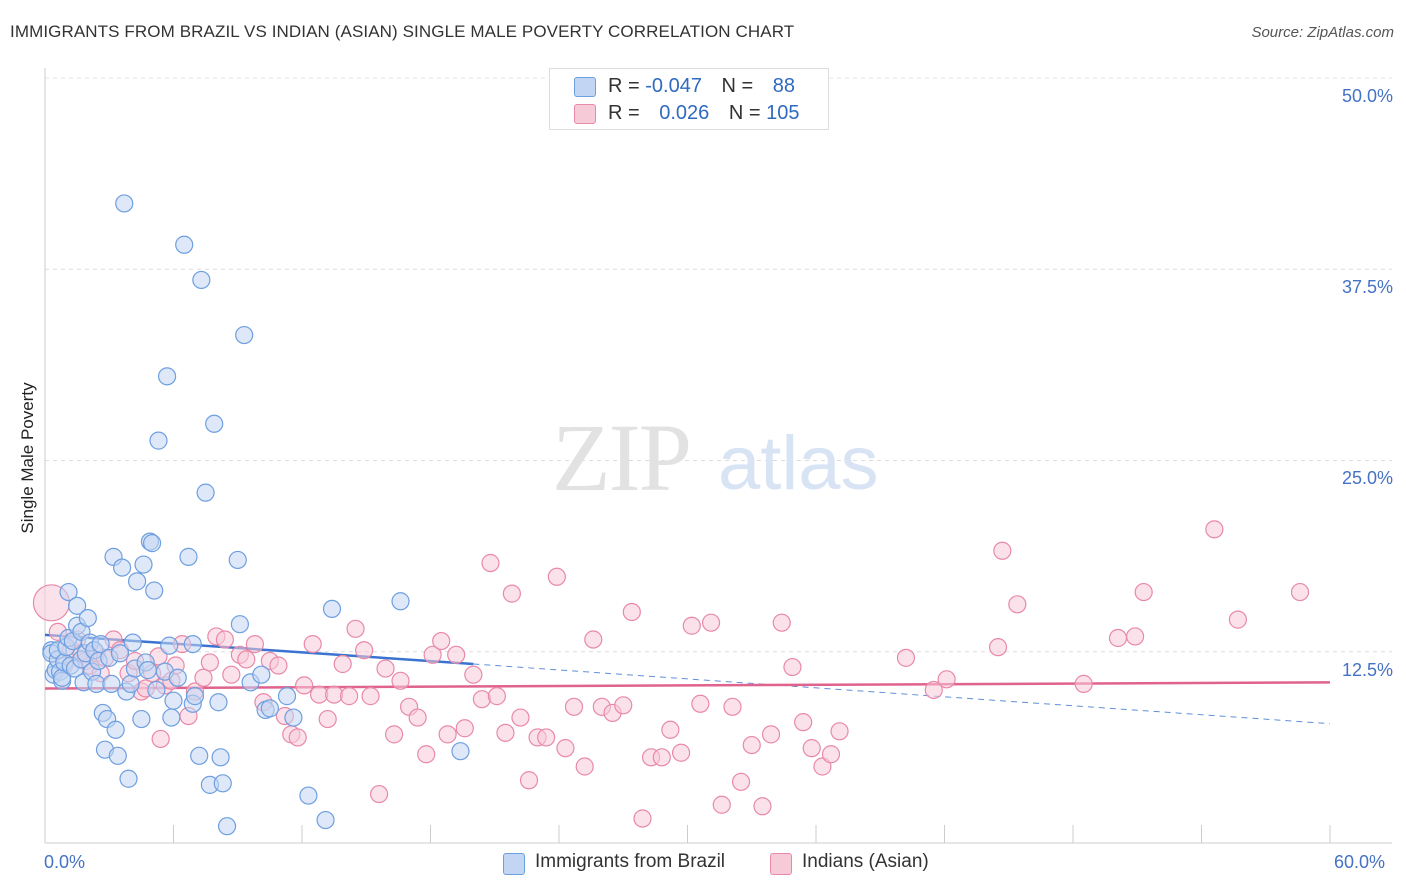 The image size is (1406, 892). I want to click on series-swatch-indian, so click(781, 864).